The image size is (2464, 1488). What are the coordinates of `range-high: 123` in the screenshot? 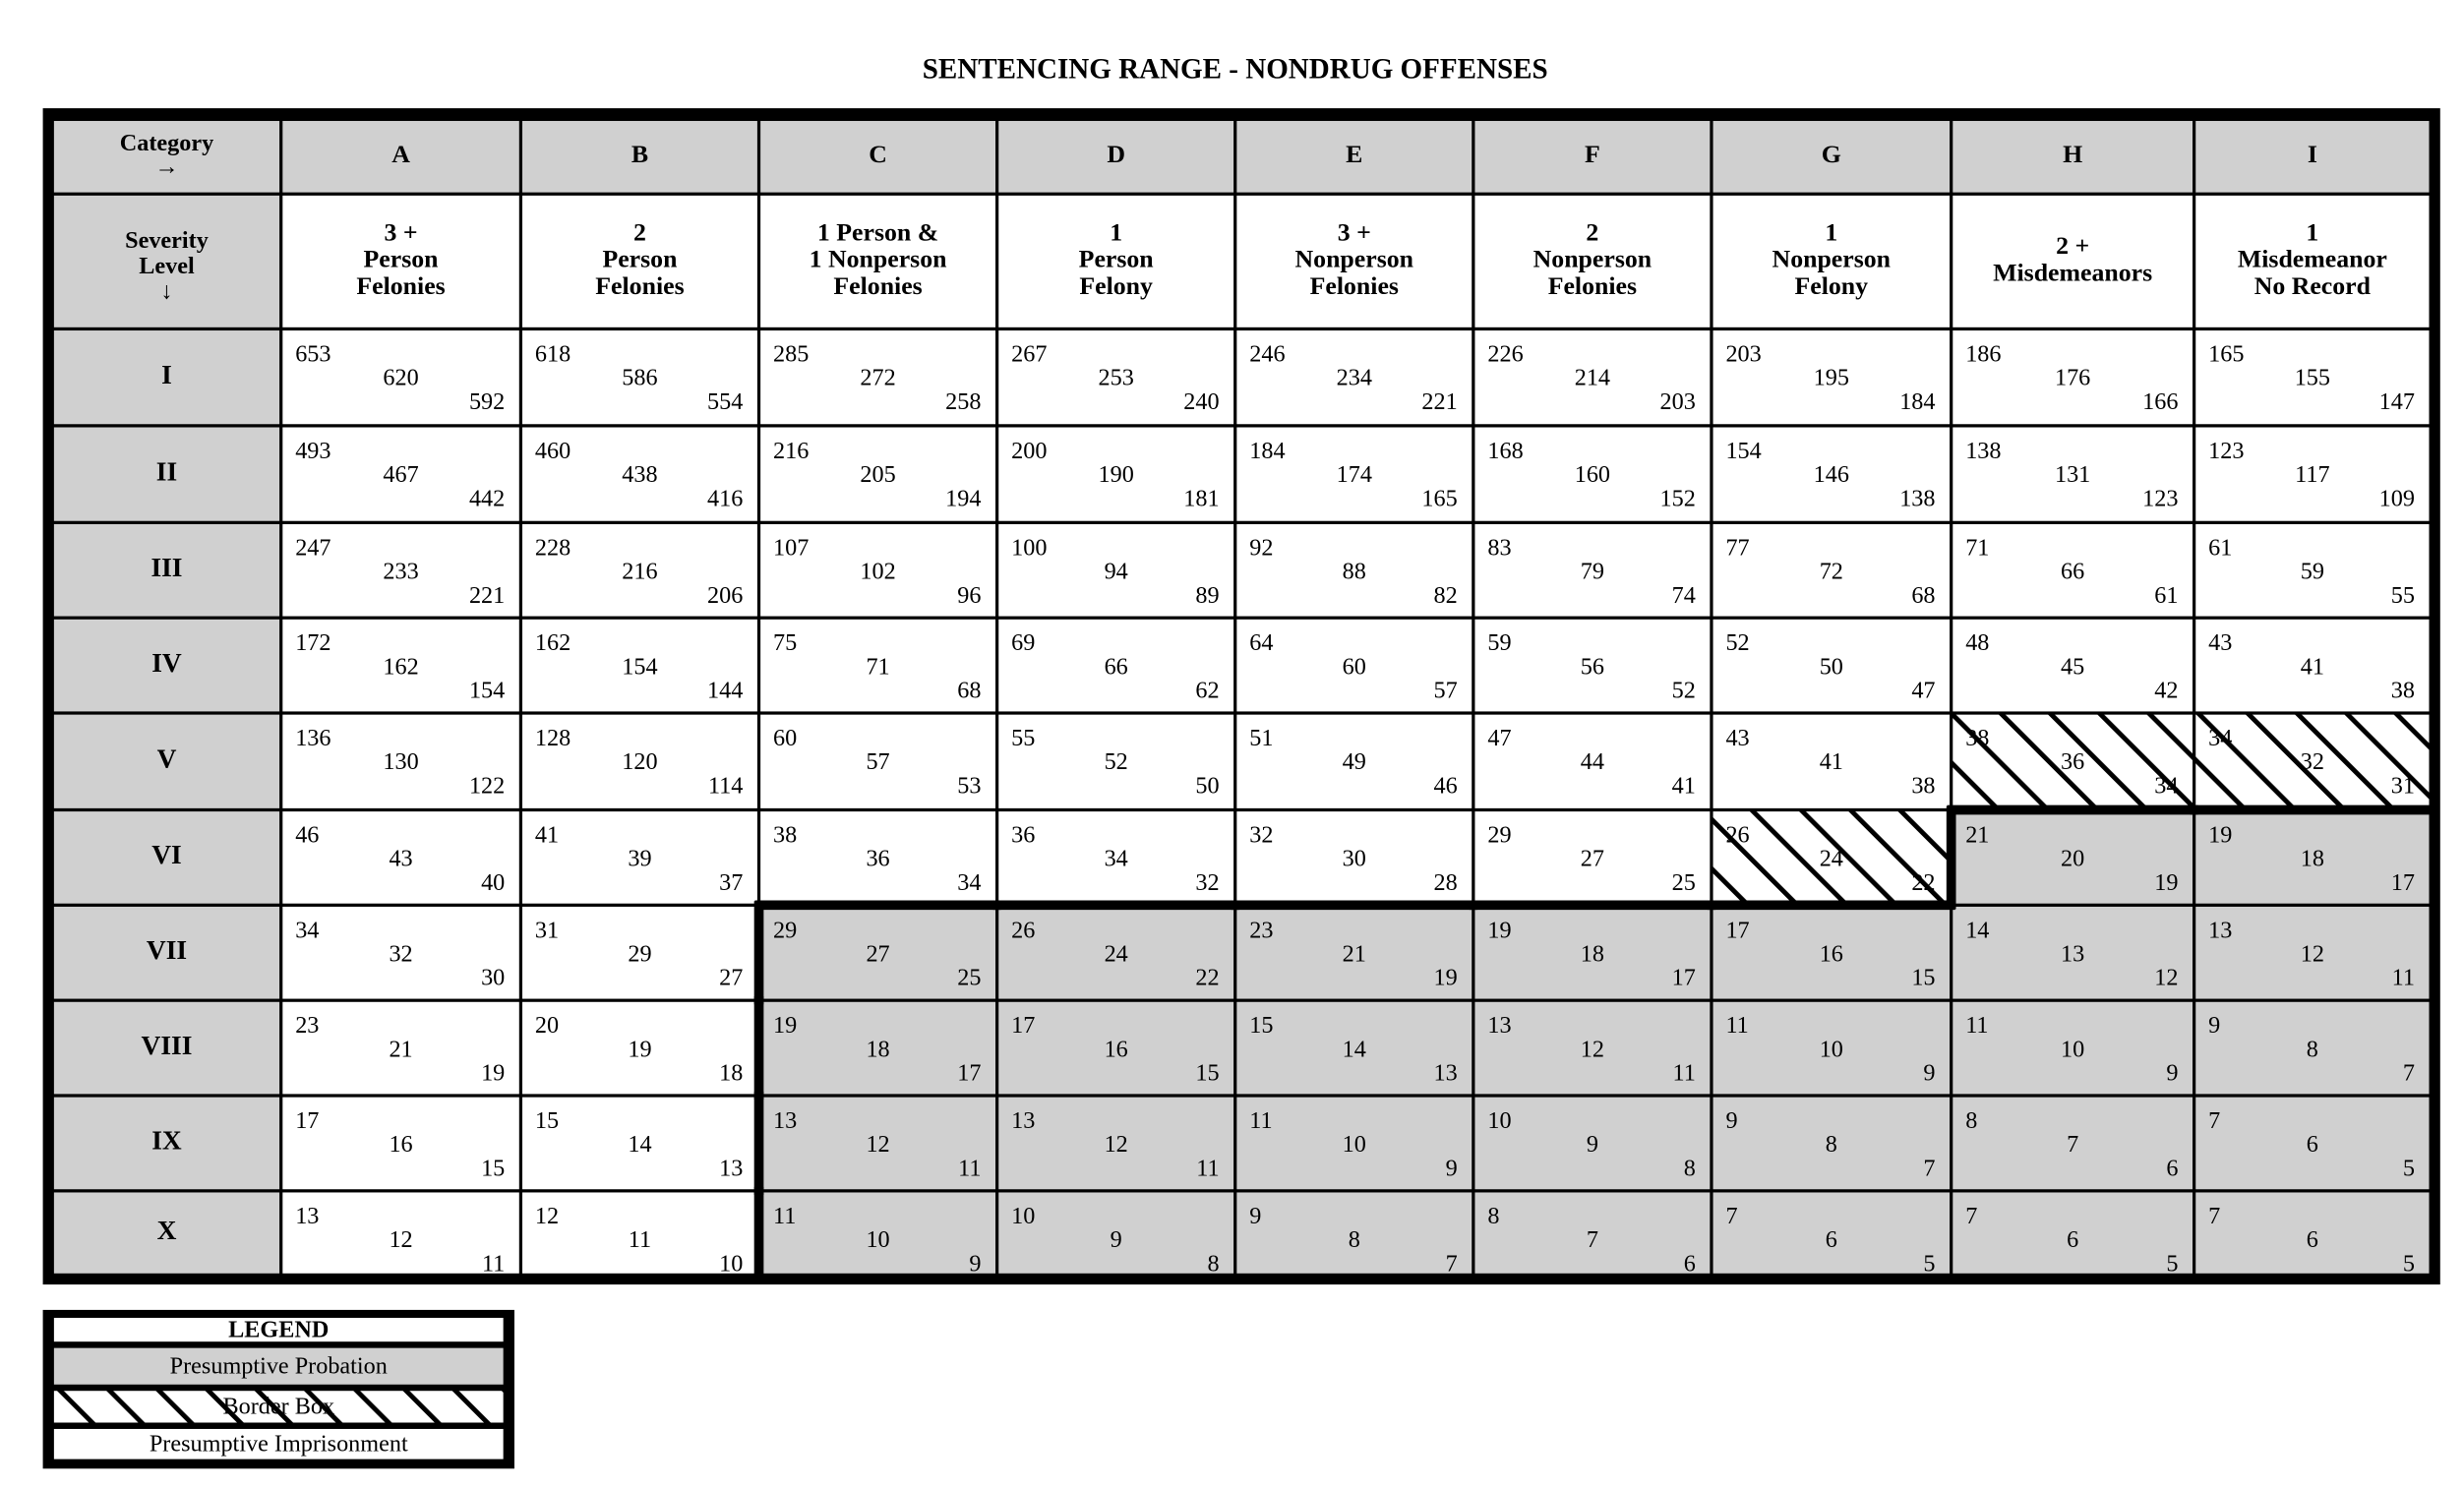 It's located at (2226, 451).